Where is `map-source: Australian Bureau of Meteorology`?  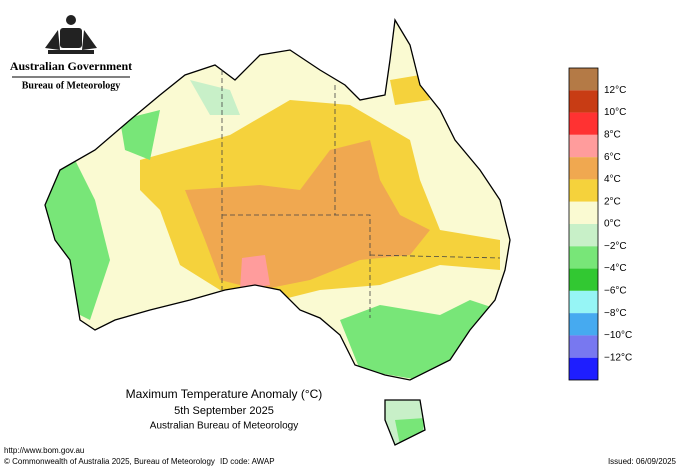 map-source: Australian Bureau of Meteorology is located at coordinates (224, 426).